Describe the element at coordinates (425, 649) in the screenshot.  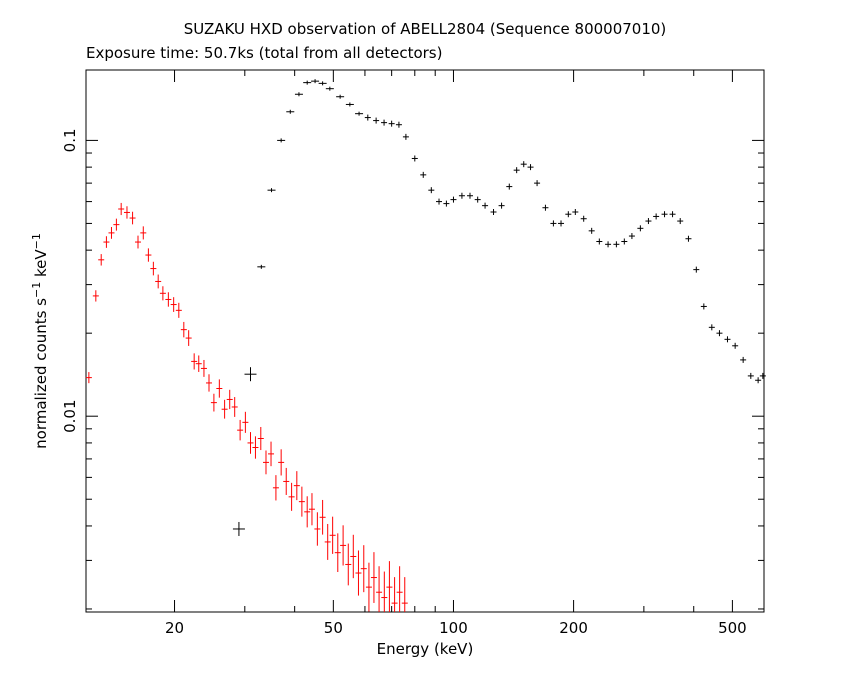
I see `x-axis-label: Energy (keV)` at that location.